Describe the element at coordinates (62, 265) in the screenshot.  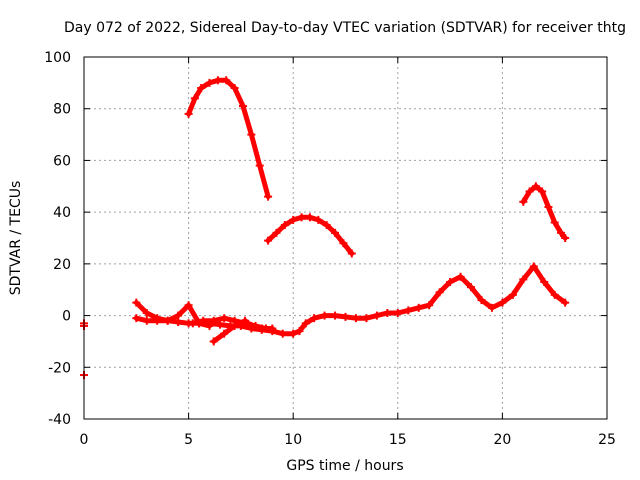
I see `y-tick-label: 20` at that location.